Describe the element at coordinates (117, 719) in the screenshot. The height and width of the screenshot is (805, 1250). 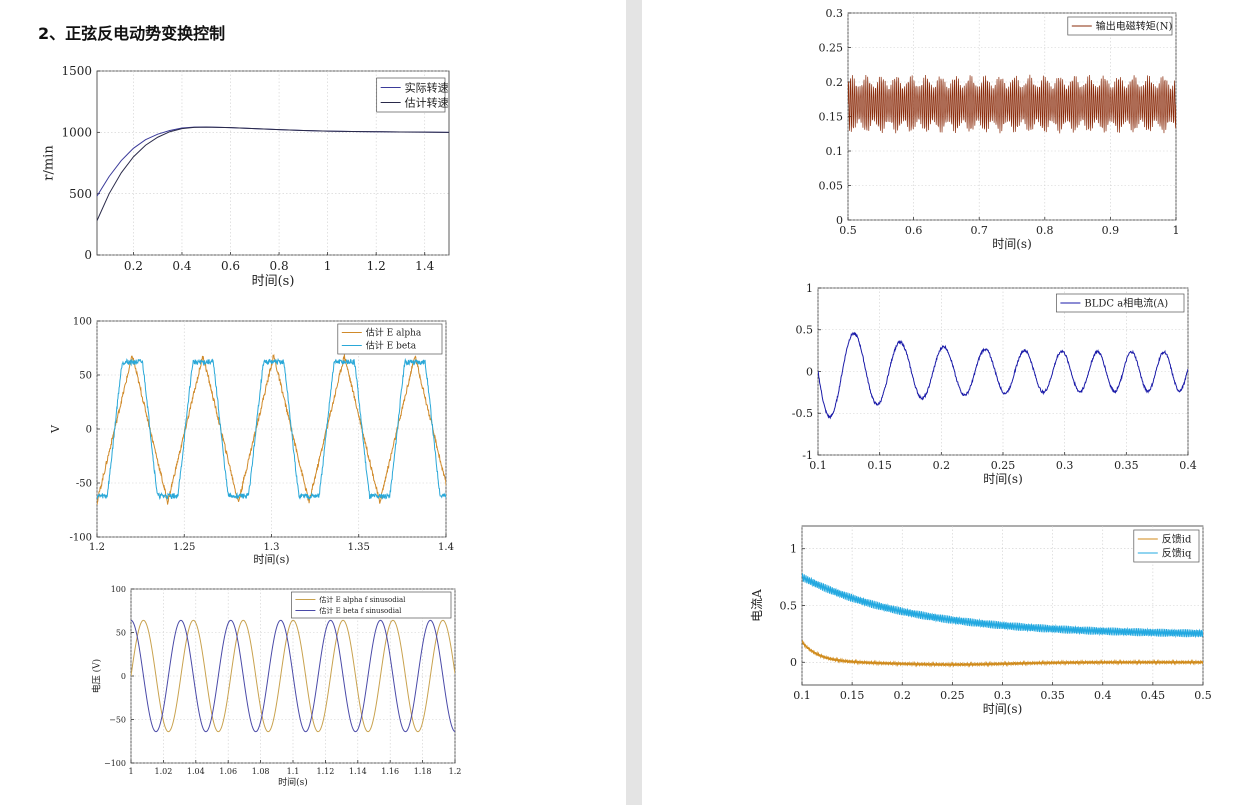
I see `y-tick-label: −50` at that location.